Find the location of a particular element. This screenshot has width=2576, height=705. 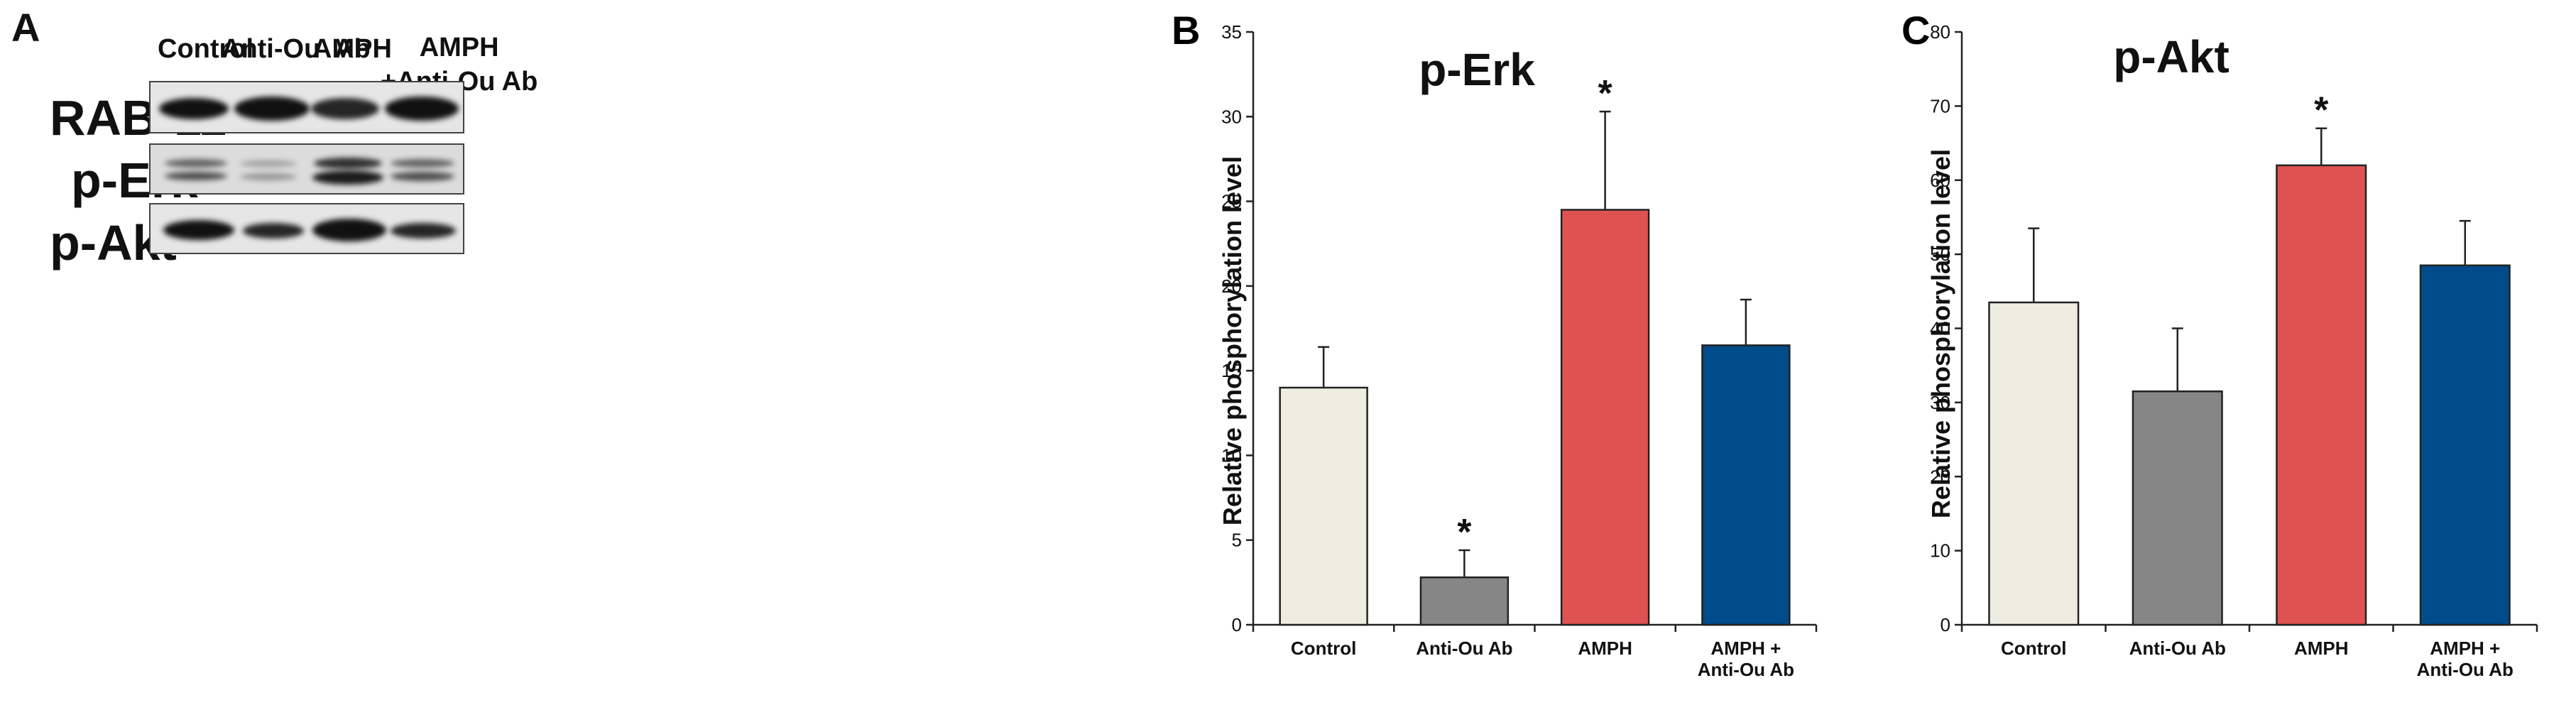

chart-title: p-Erk is located at coordinates (1477, 69).